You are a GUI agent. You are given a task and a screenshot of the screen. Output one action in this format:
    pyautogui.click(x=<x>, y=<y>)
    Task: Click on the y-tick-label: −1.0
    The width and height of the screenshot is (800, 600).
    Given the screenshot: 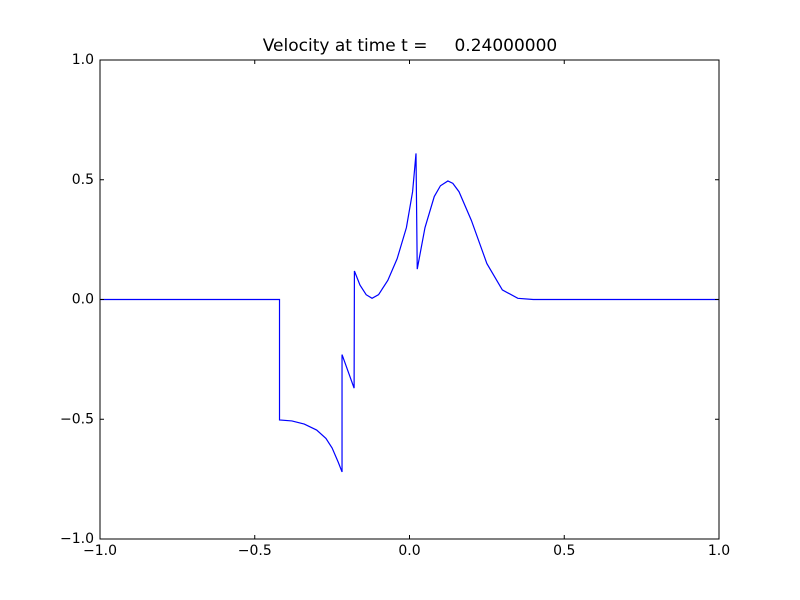 What is the action you would take?
    pyautogui.click(x=77, y=539)
    